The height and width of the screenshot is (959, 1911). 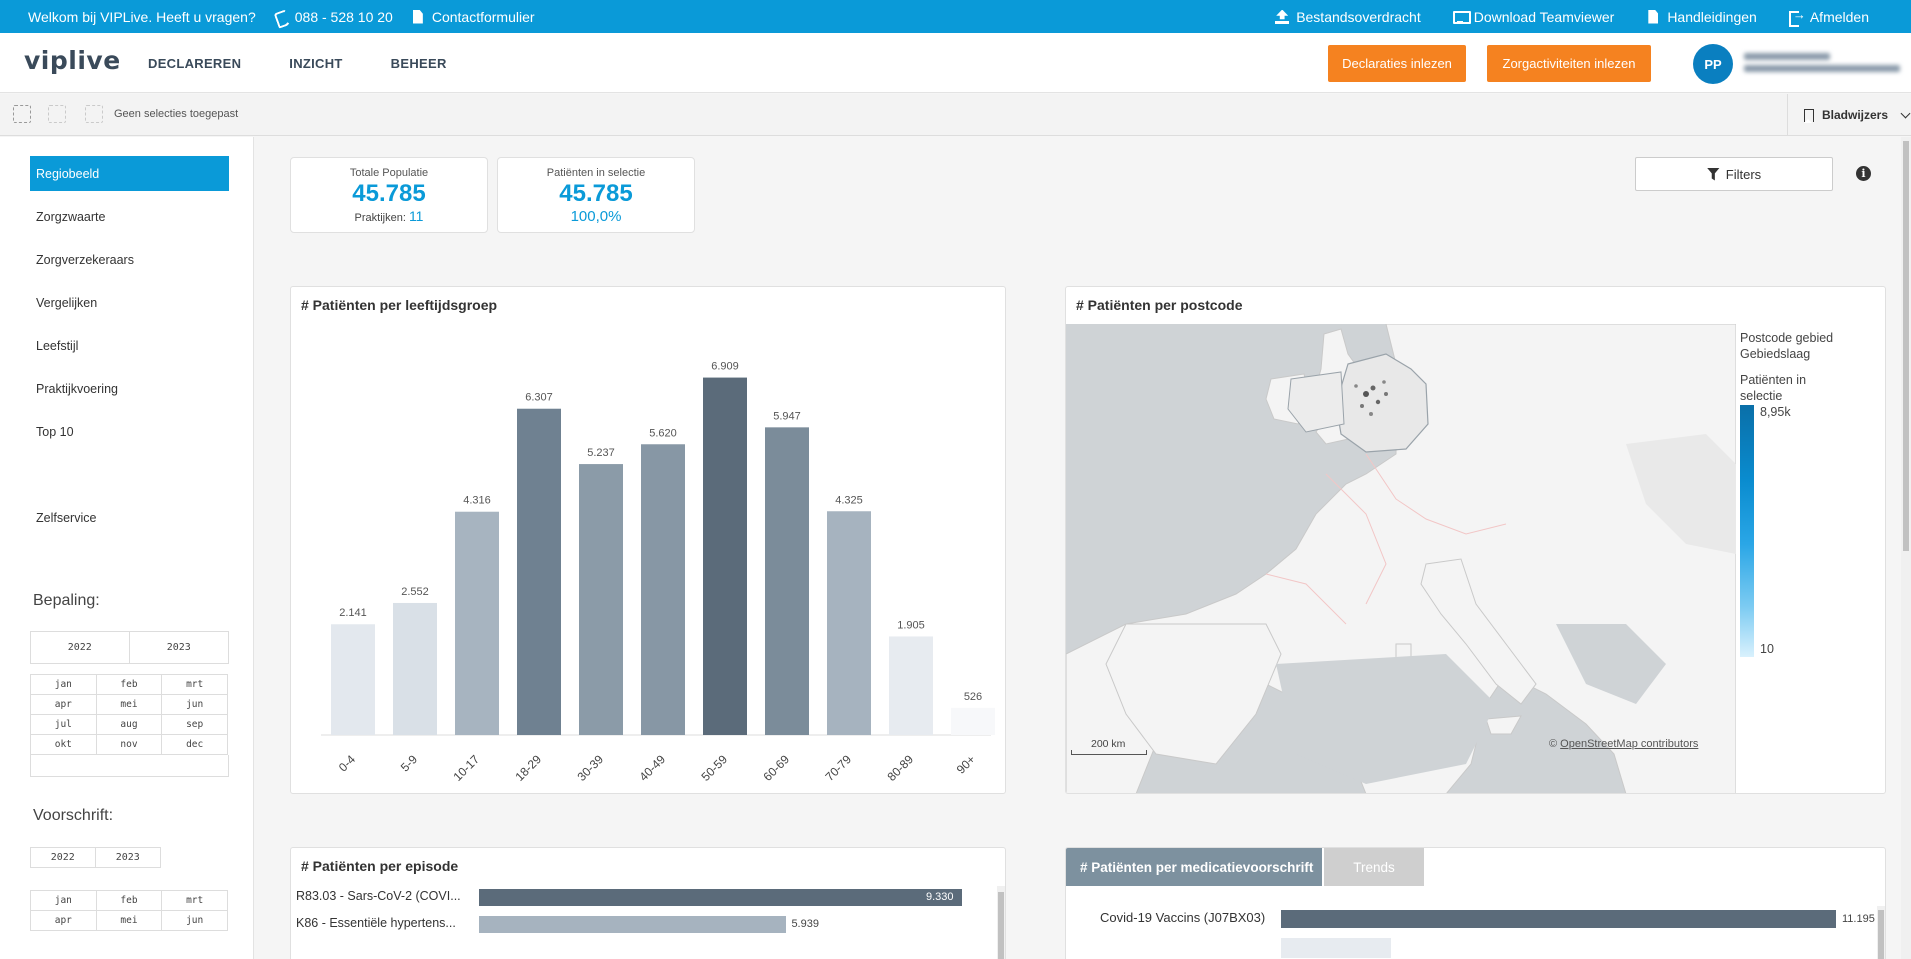 What do you see at coordinates (1374, 867) in the screenshot?
I see `tab-trends: Trends` at bounding box center [1374, 867].